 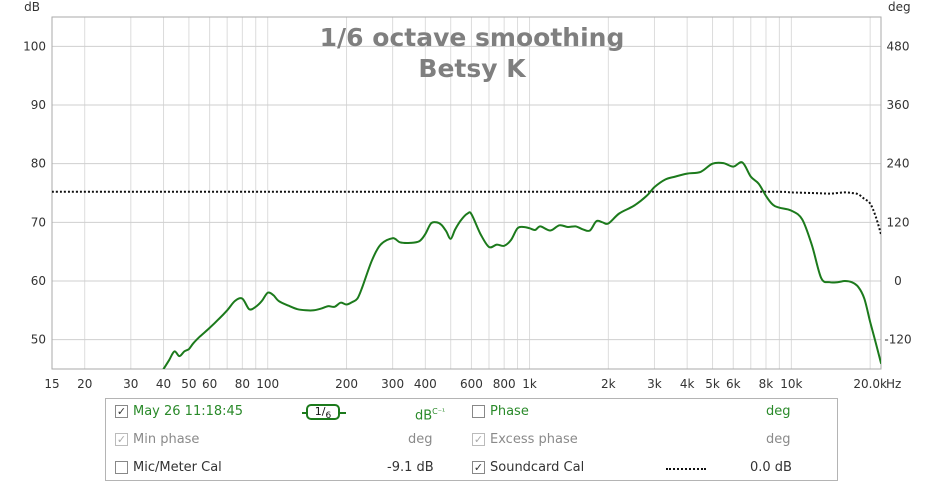 What do you see at coordinates (893, 384) in the screenshot?
I see `x-axis-unit: Hz` at bounding box center [893, 384].